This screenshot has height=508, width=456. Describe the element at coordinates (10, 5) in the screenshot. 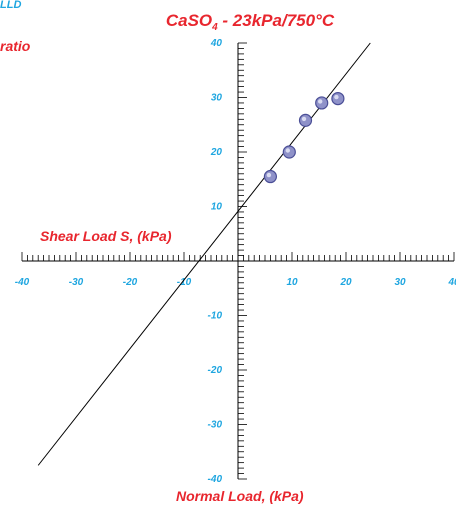

I see `top-left-fragment: LLD` at that location.